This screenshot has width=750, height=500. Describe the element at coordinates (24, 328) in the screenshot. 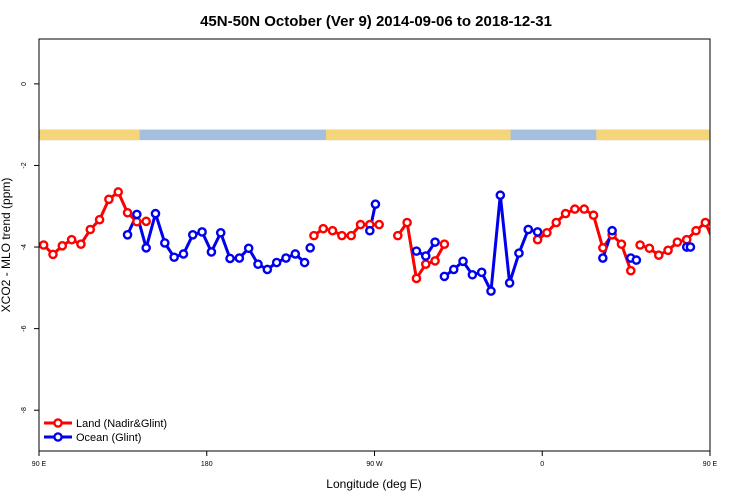

I see `y-tick-label: -6` at that location.